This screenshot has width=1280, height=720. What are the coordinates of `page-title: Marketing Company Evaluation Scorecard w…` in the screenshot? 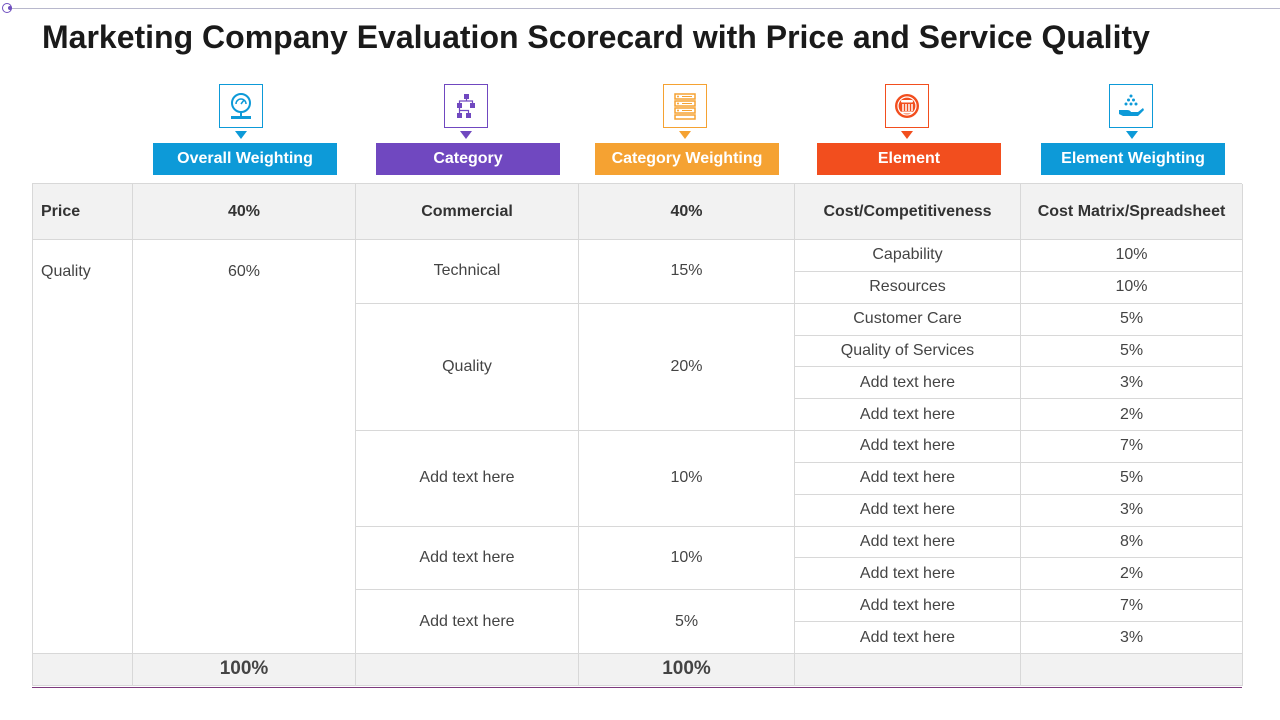 It's located at (596, 37).